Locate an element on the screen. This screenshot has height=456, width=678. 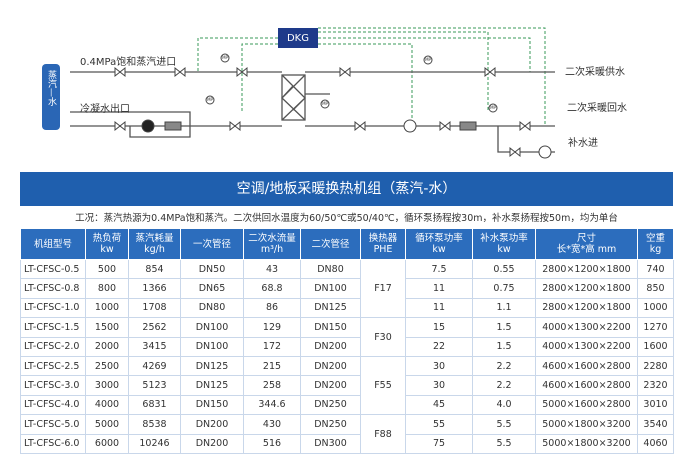
table-cell: 5.5 is located at coordinates (504, 443).